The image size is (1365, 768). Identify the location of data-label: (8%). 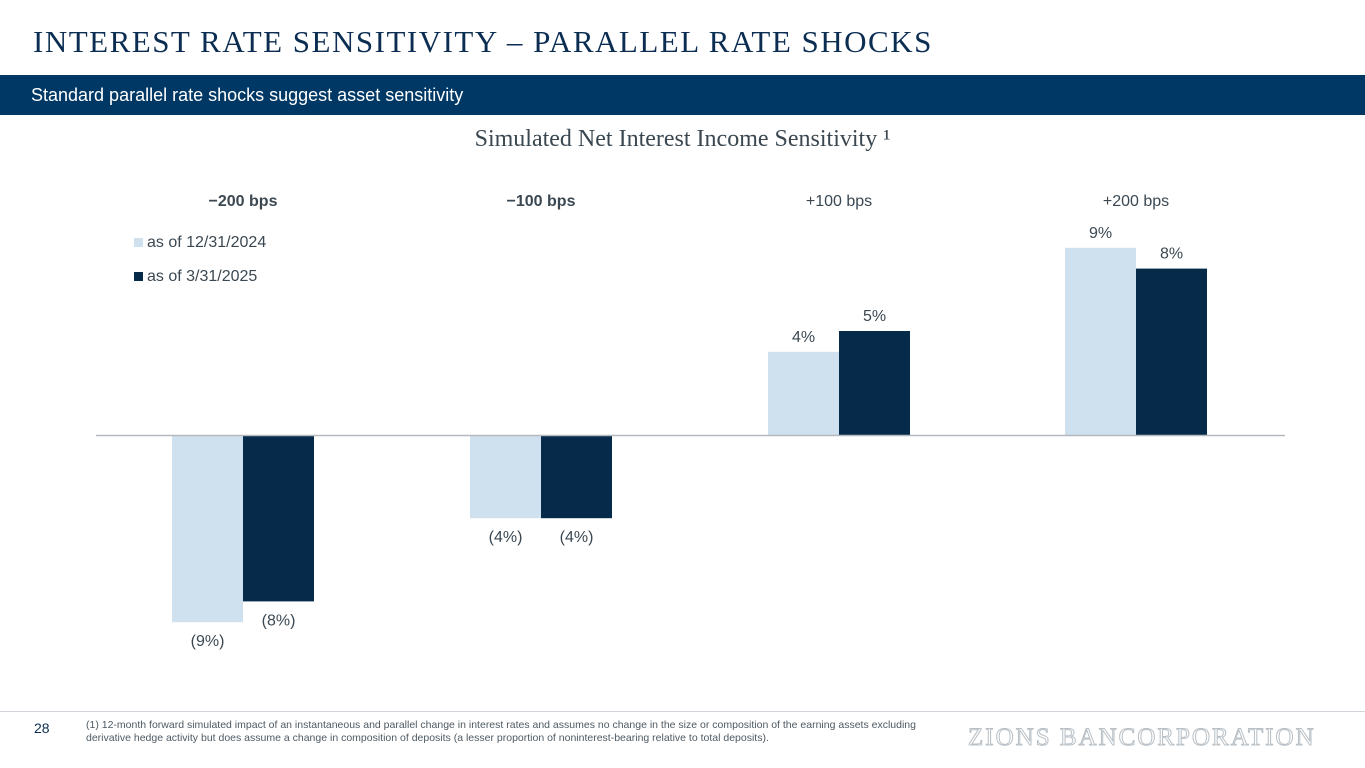
(279, 620).